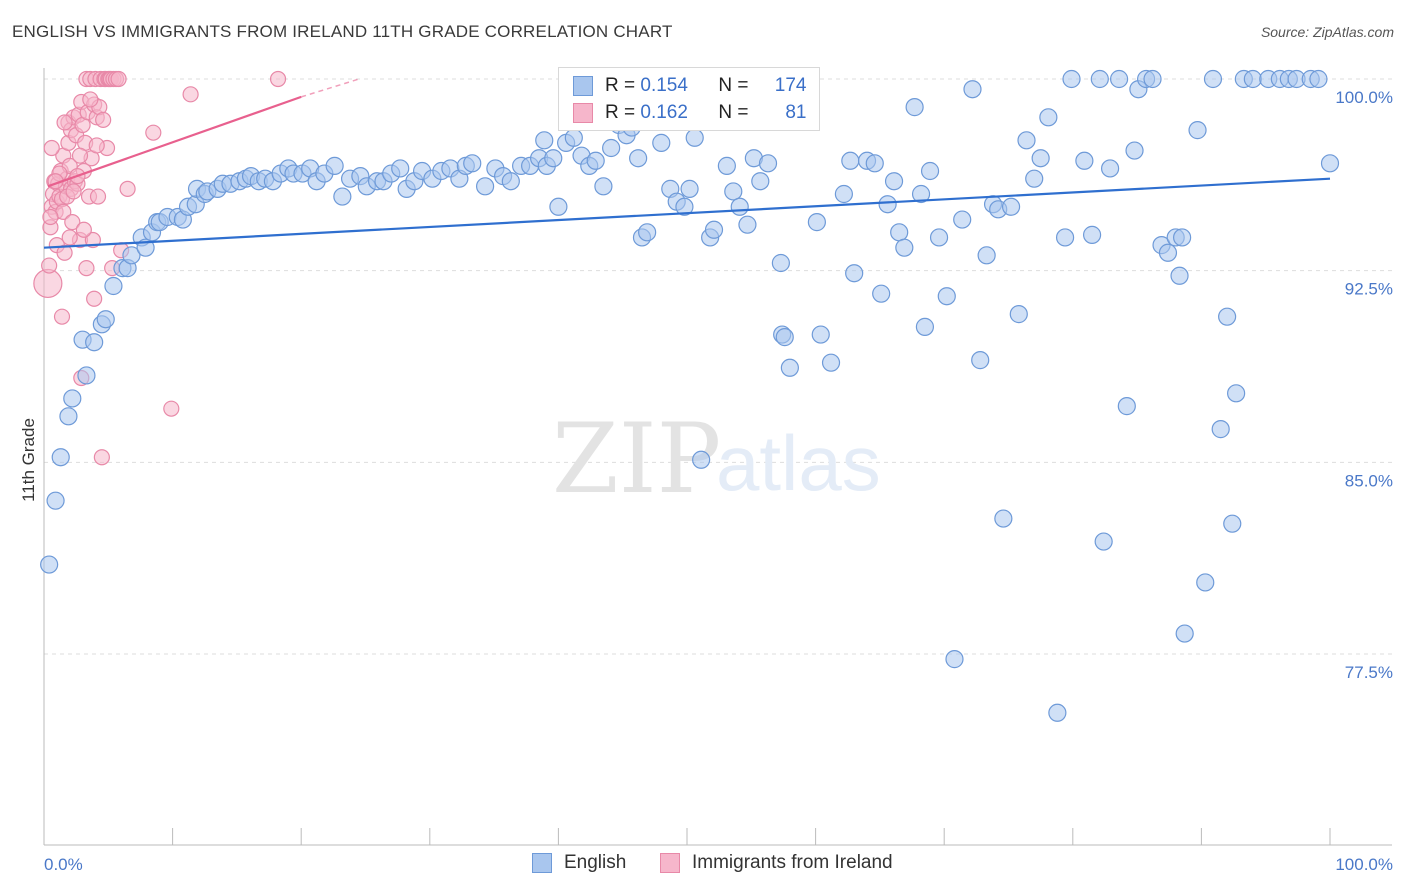 This screenshot has height=892, width=1406. I want to click on bottom-legend-english: English, so click(579, 863).